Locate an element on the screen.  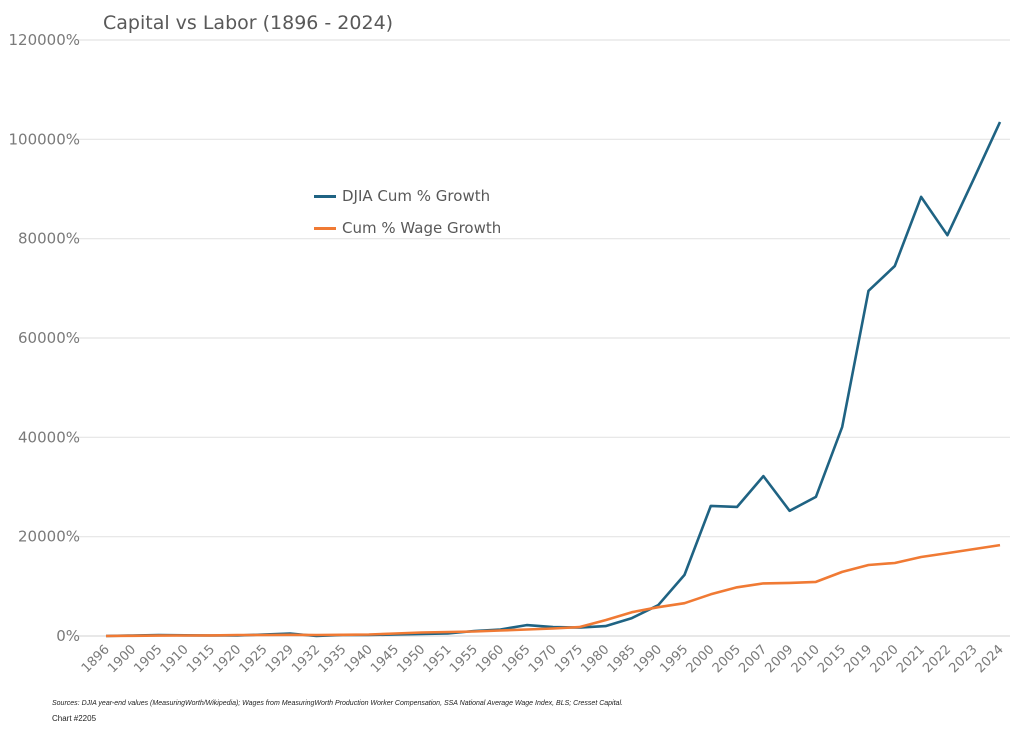
x-tick-label: 2024 is located at coordinates (990, 659).